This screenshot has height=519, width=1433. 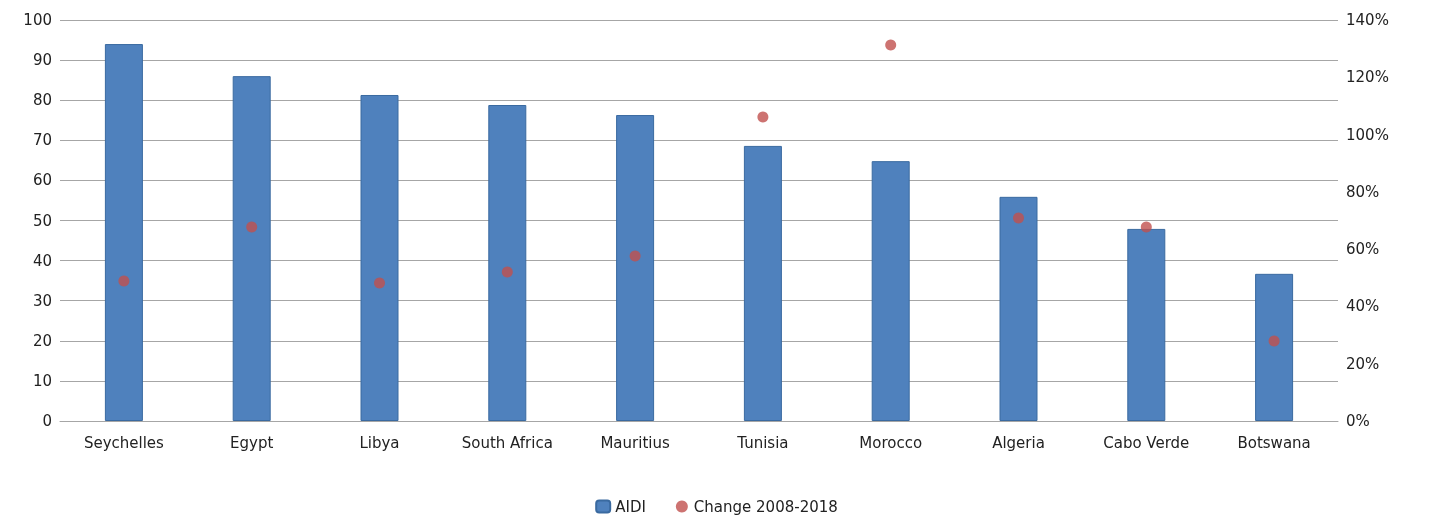 What do you see at coordinates (765, 506) in the screenshot?
I see `legend-label: Change 2008-2018` at bounding box center [765, 506].